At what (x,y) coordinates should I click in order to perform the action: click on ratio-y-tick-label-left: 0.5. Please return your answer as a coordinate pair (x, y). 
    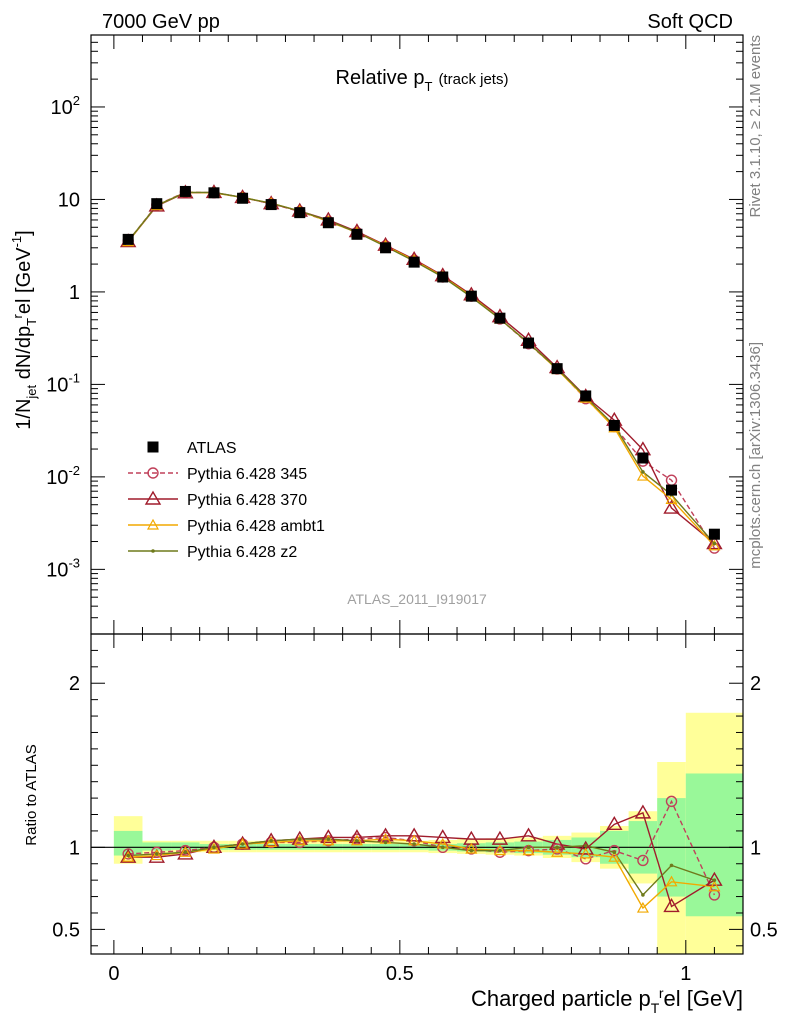
    Looking at the image, I should click on (66, 930).